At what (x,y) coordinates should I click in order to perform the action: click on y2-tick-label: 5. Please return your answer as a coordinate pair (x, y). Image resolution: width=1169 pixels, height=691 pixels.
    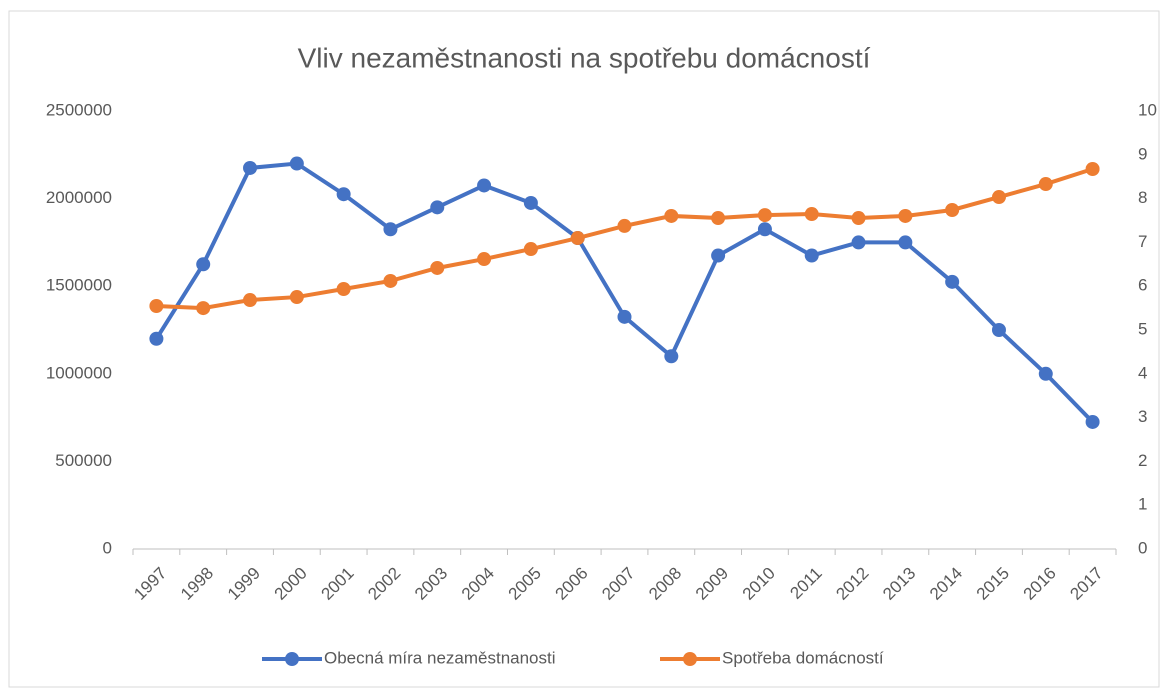
    Looking at the image, I should click on (1142, 328).